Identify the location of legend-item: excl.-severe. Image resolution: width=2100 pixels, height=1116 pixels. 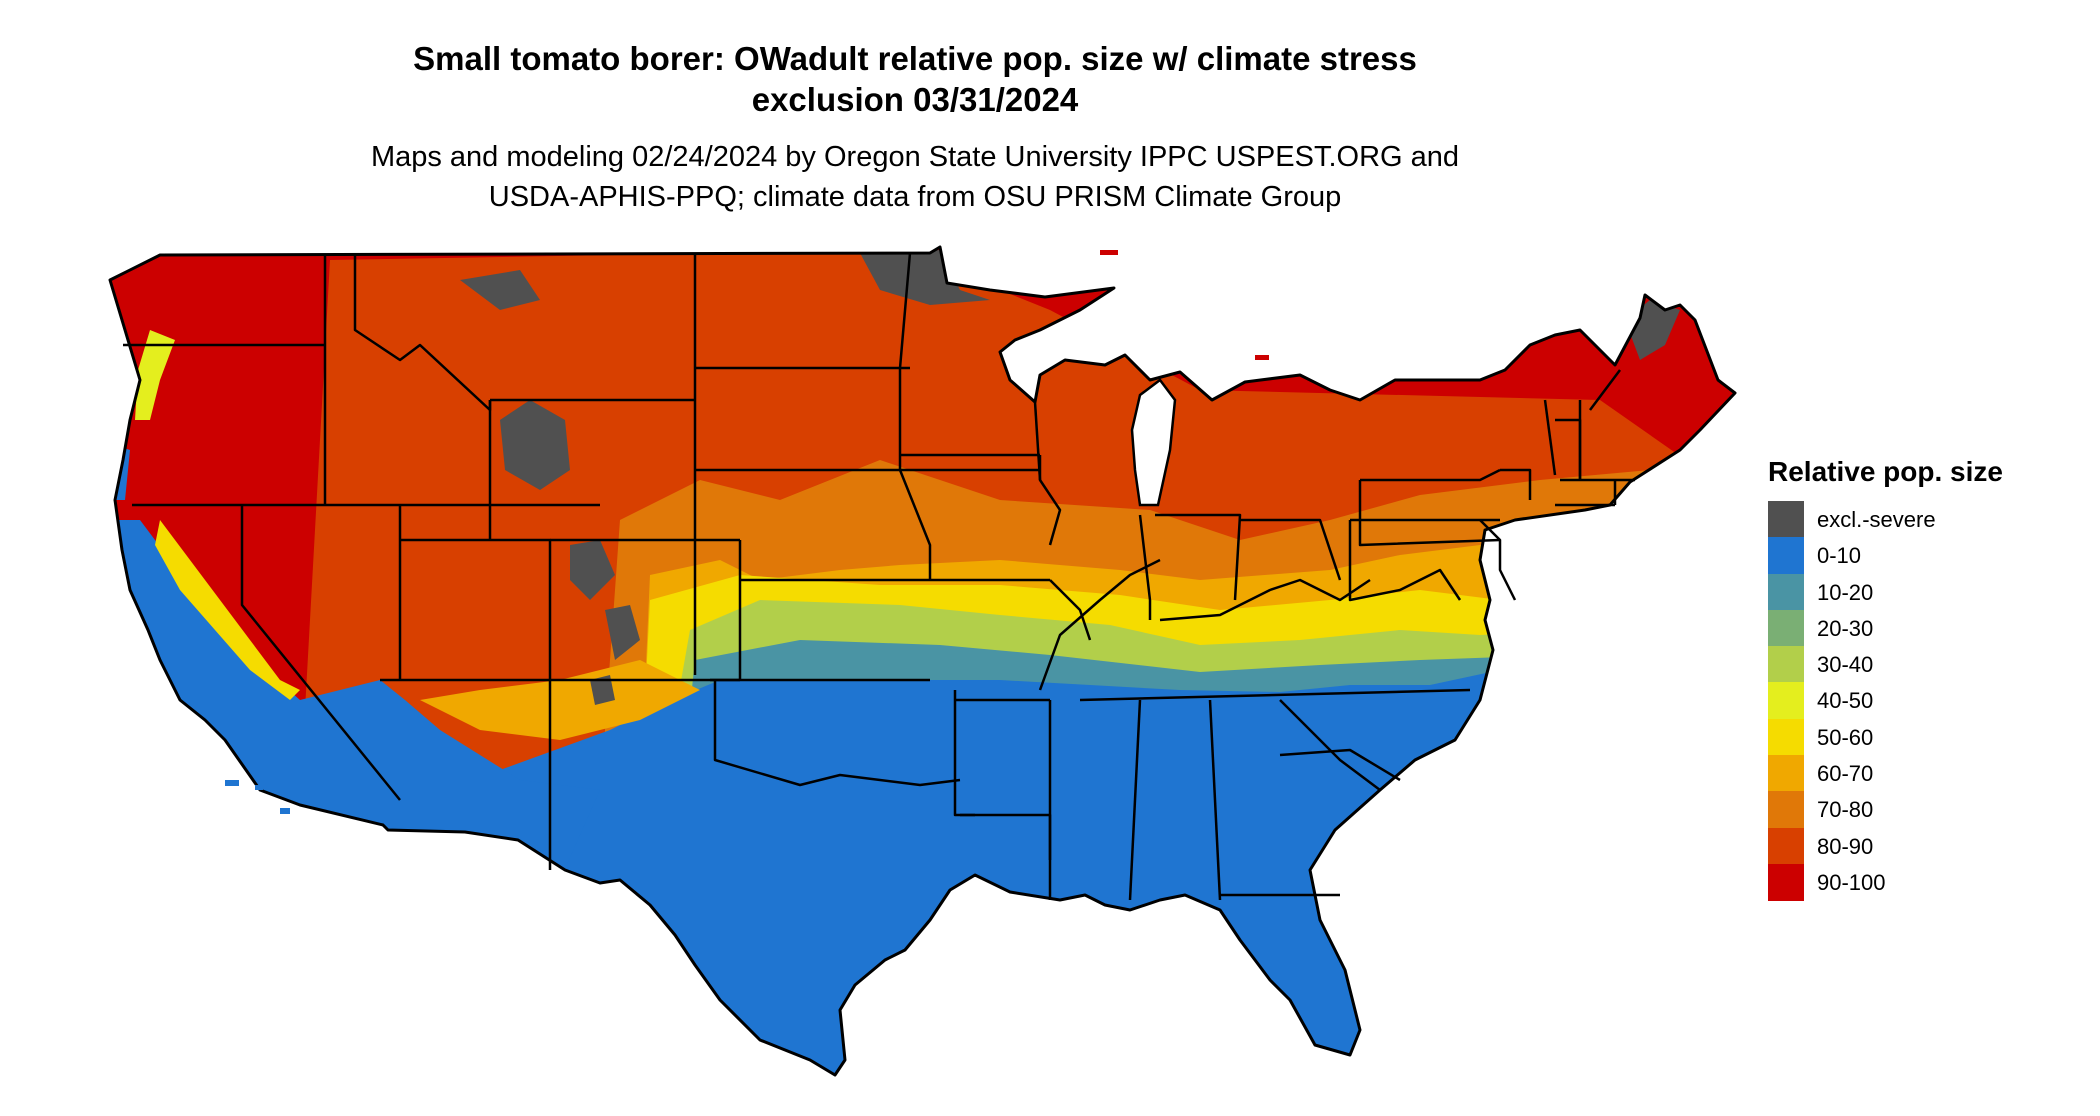
(1928, 519).